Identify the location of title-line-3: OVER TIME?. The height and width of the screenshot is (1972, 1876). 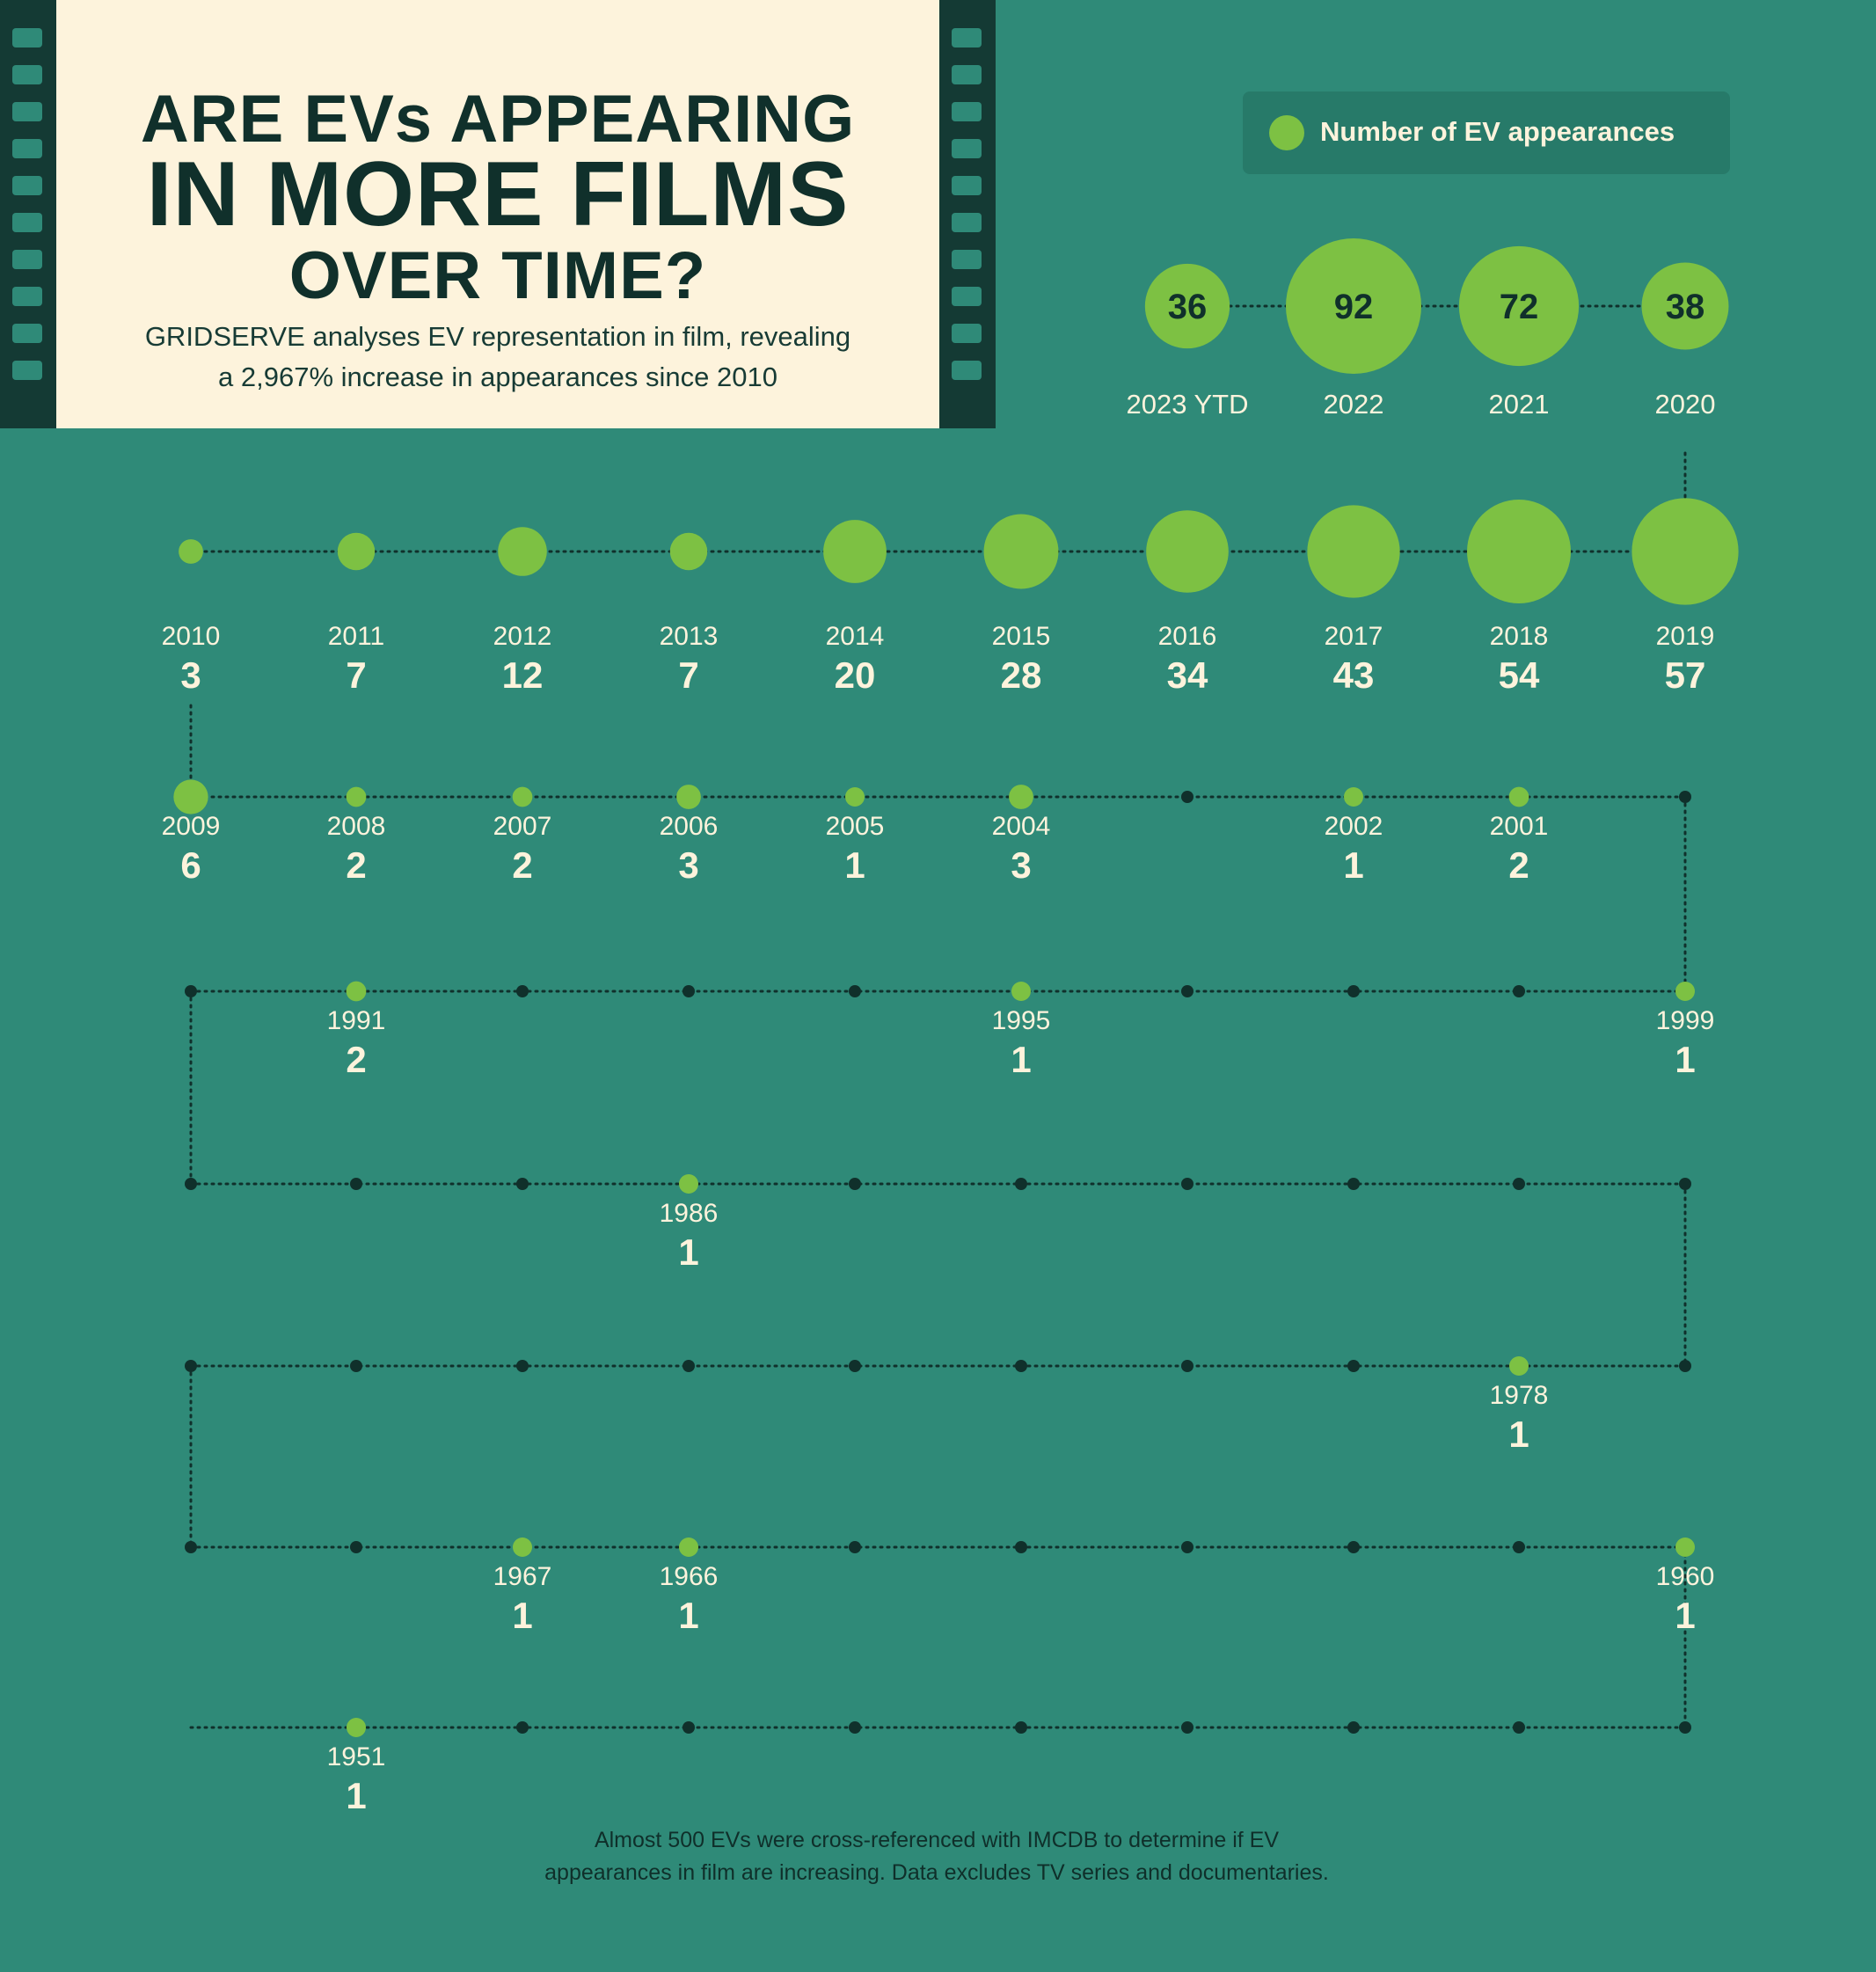
(497, 276).